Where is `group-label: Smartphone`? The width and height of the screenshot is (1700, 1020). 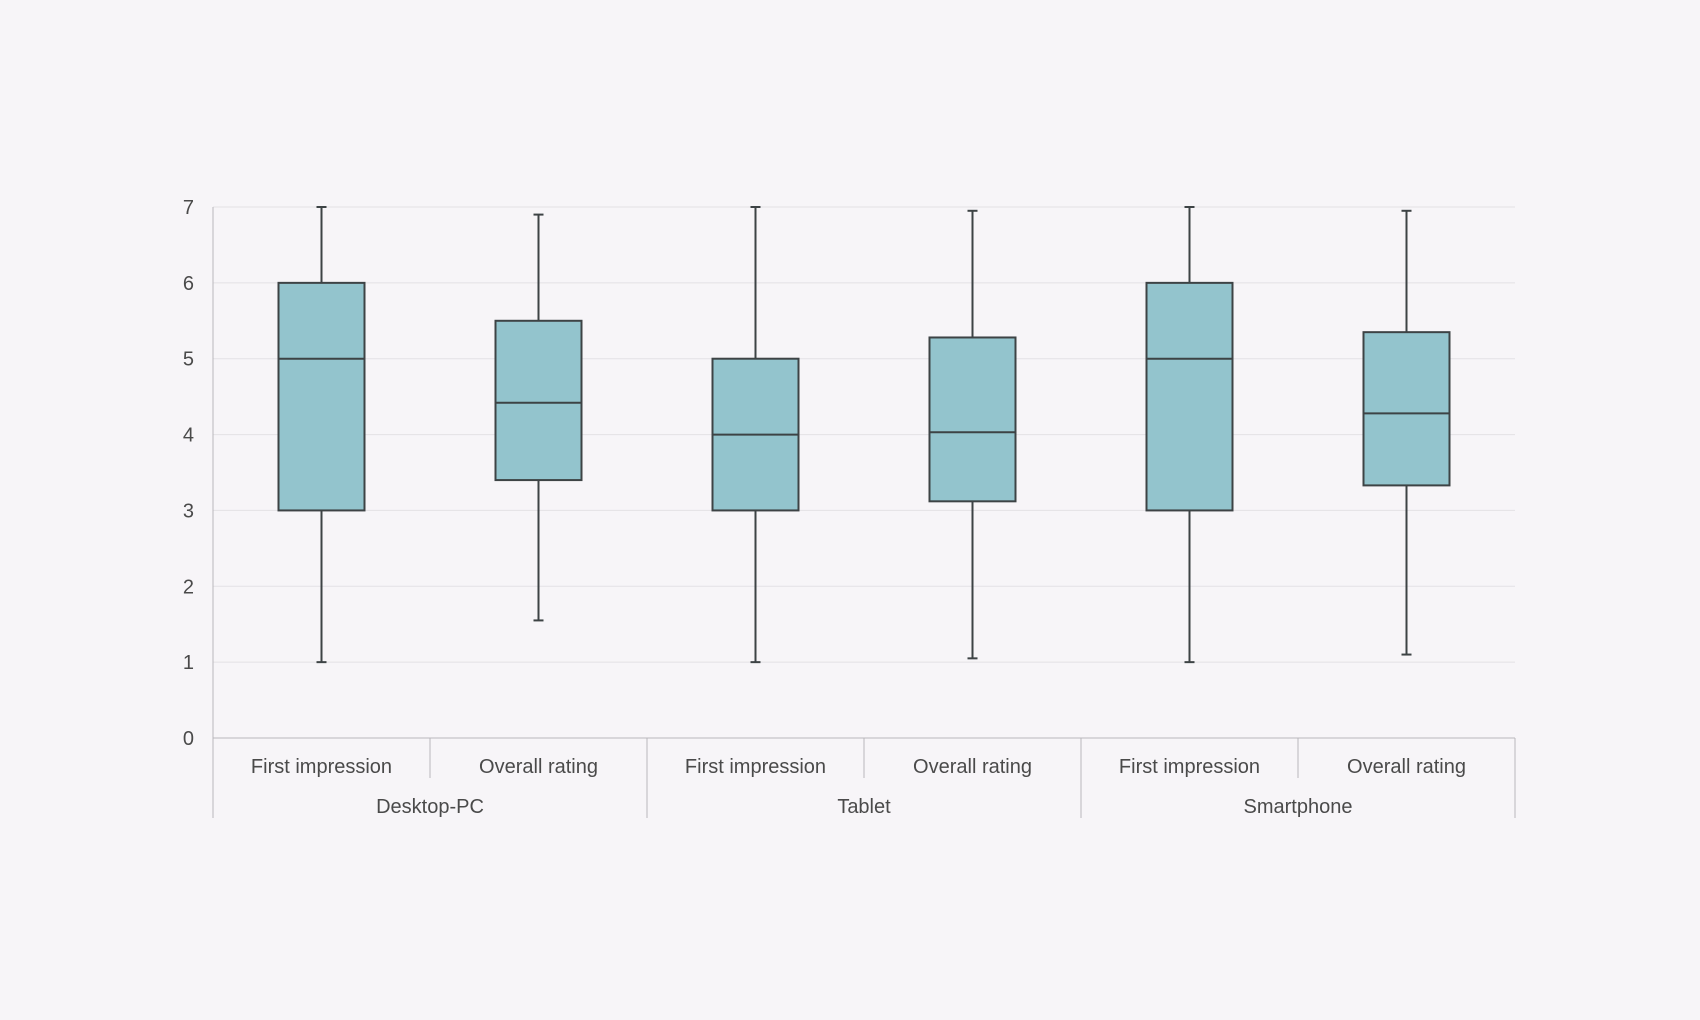 group-label: Smartphone is located at coordinates (1298, 807).